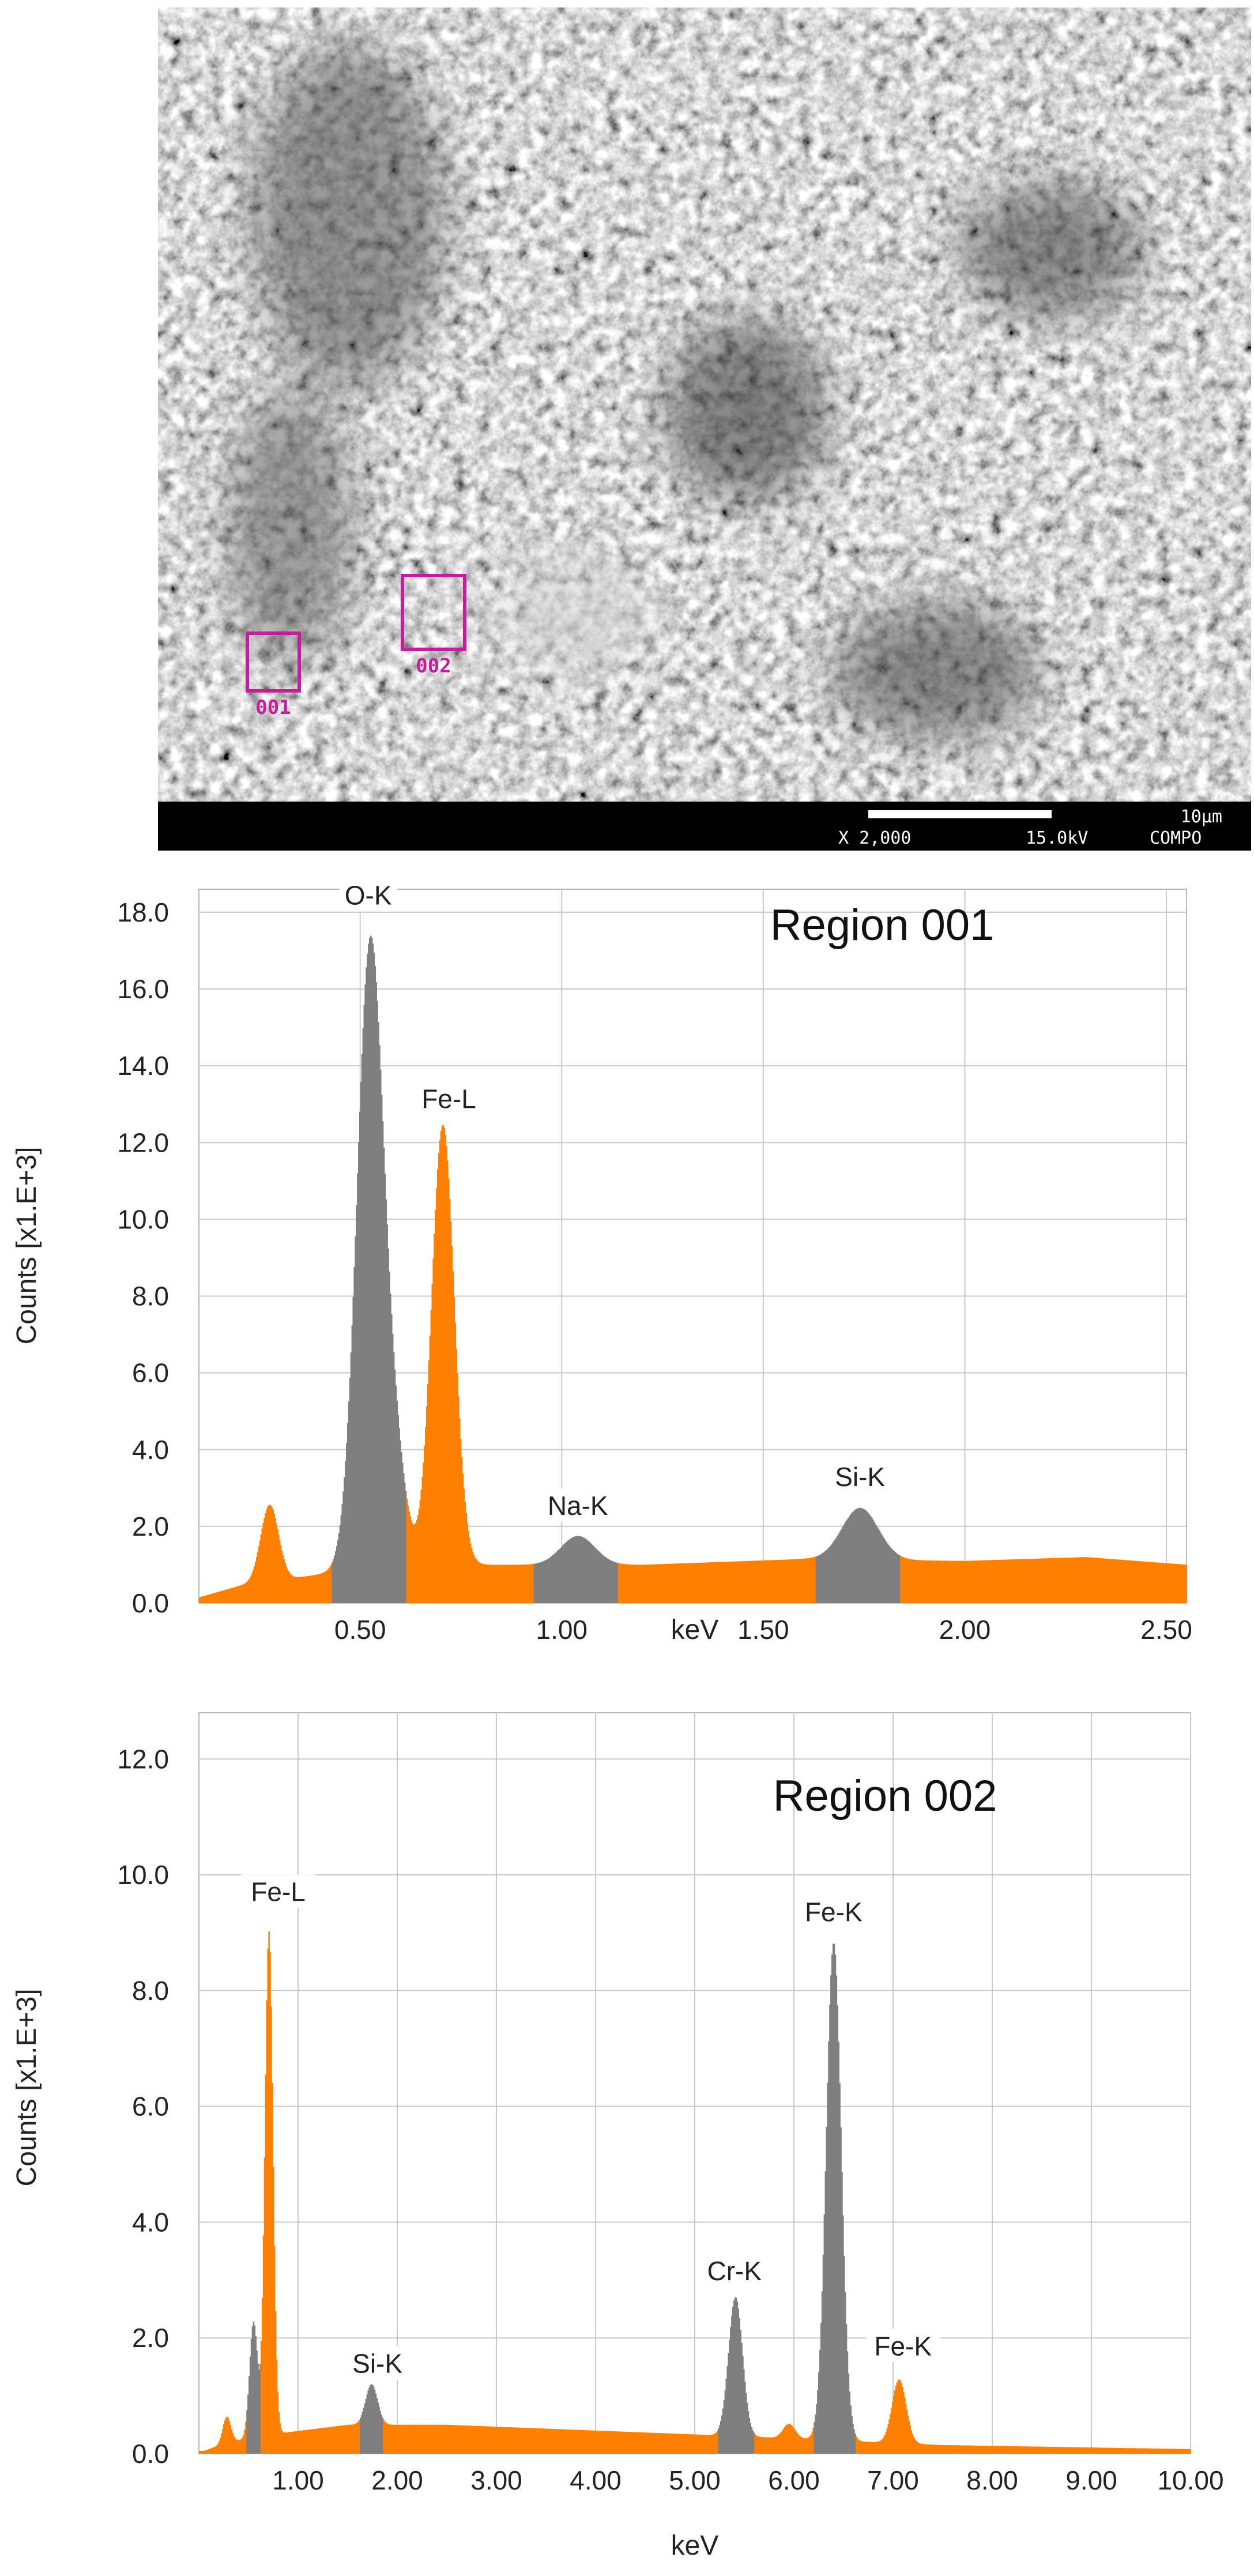 Image resolution: width=1254 pixels, height=2576 pixels. I want to click on peak-label-bg, so click(578, 1505).